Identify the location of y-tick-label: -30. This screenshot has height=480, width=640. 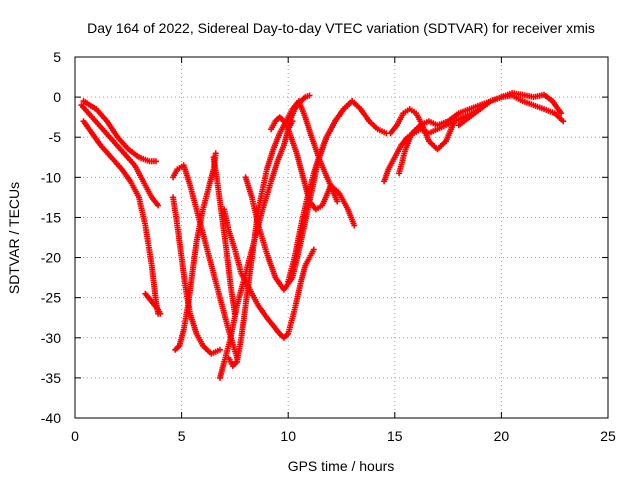
(51, 338).